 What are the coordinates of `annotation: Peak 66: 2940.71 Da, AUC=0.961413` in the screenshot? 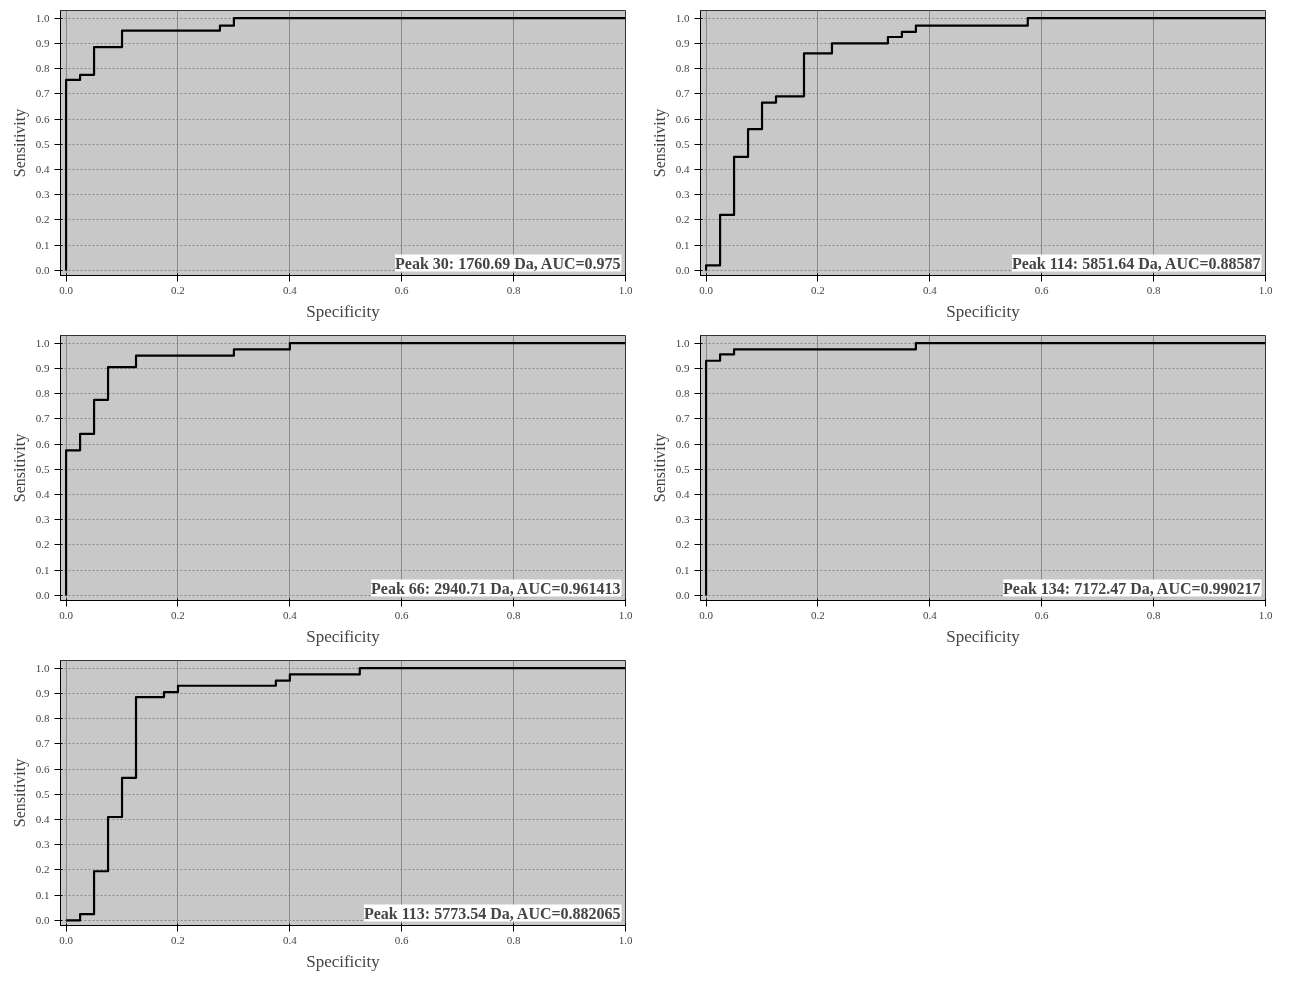 It's located at (496, 588).